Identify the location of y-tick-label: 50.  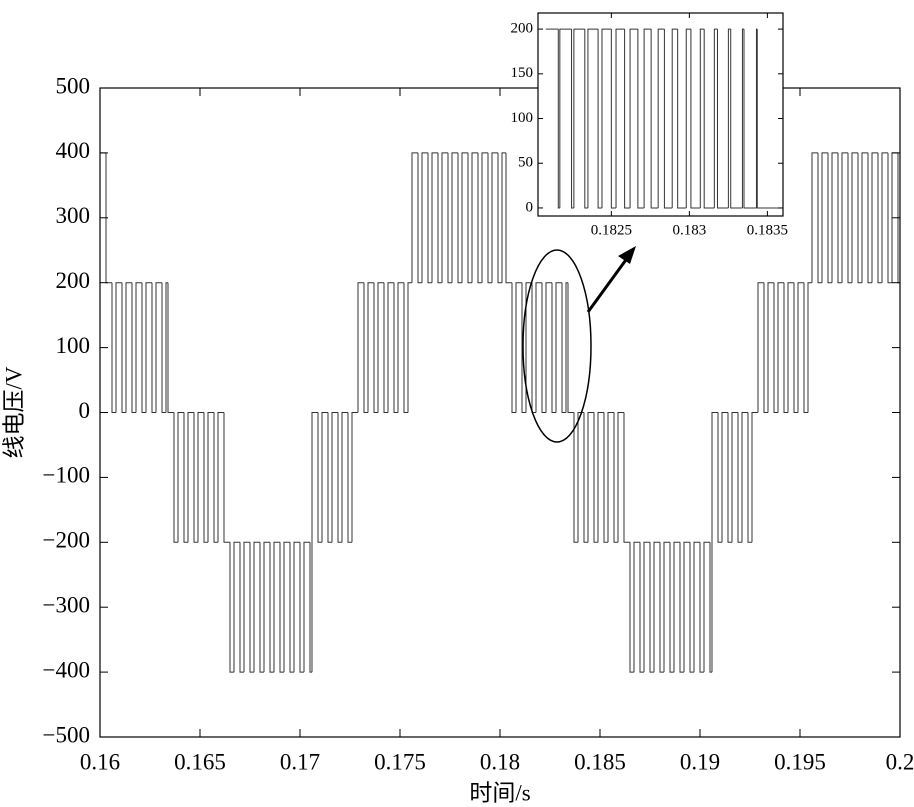
(525, 163).